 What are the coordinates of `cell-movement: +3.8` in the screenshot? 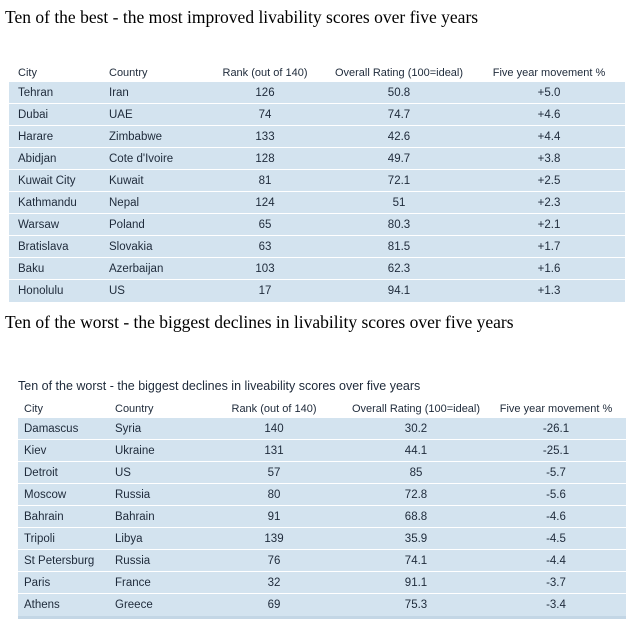 It's located at (549, 159).